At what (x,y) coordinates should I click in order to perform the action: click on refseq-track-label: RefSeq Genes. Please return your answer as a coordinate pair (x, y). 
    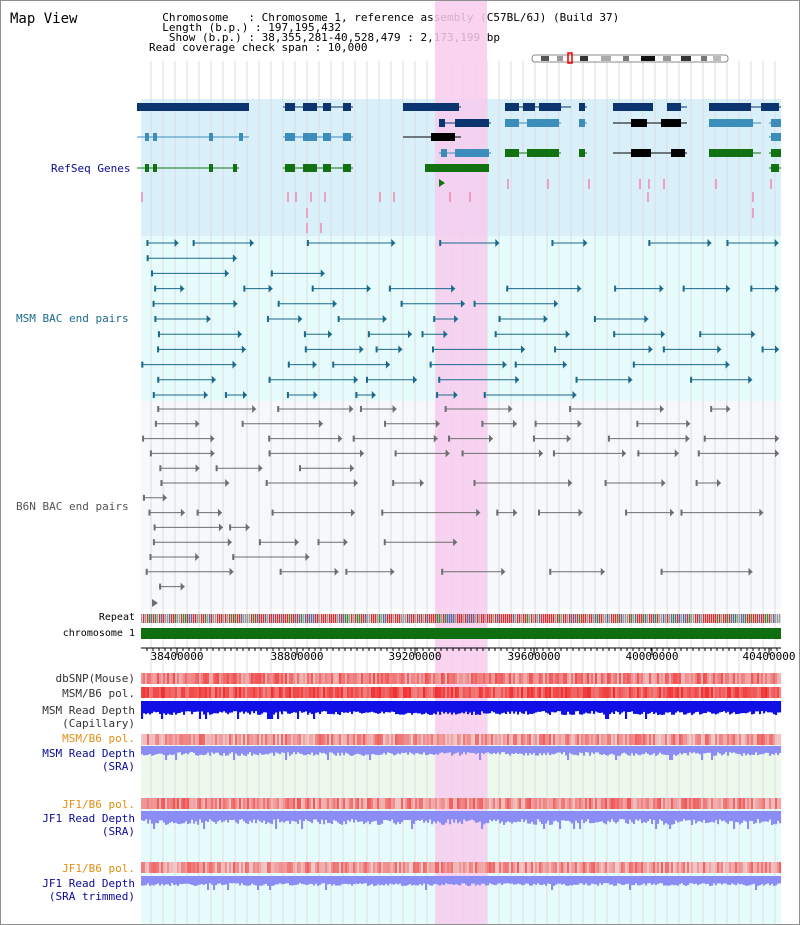
    Looking at the image, I should click on (91, 168).